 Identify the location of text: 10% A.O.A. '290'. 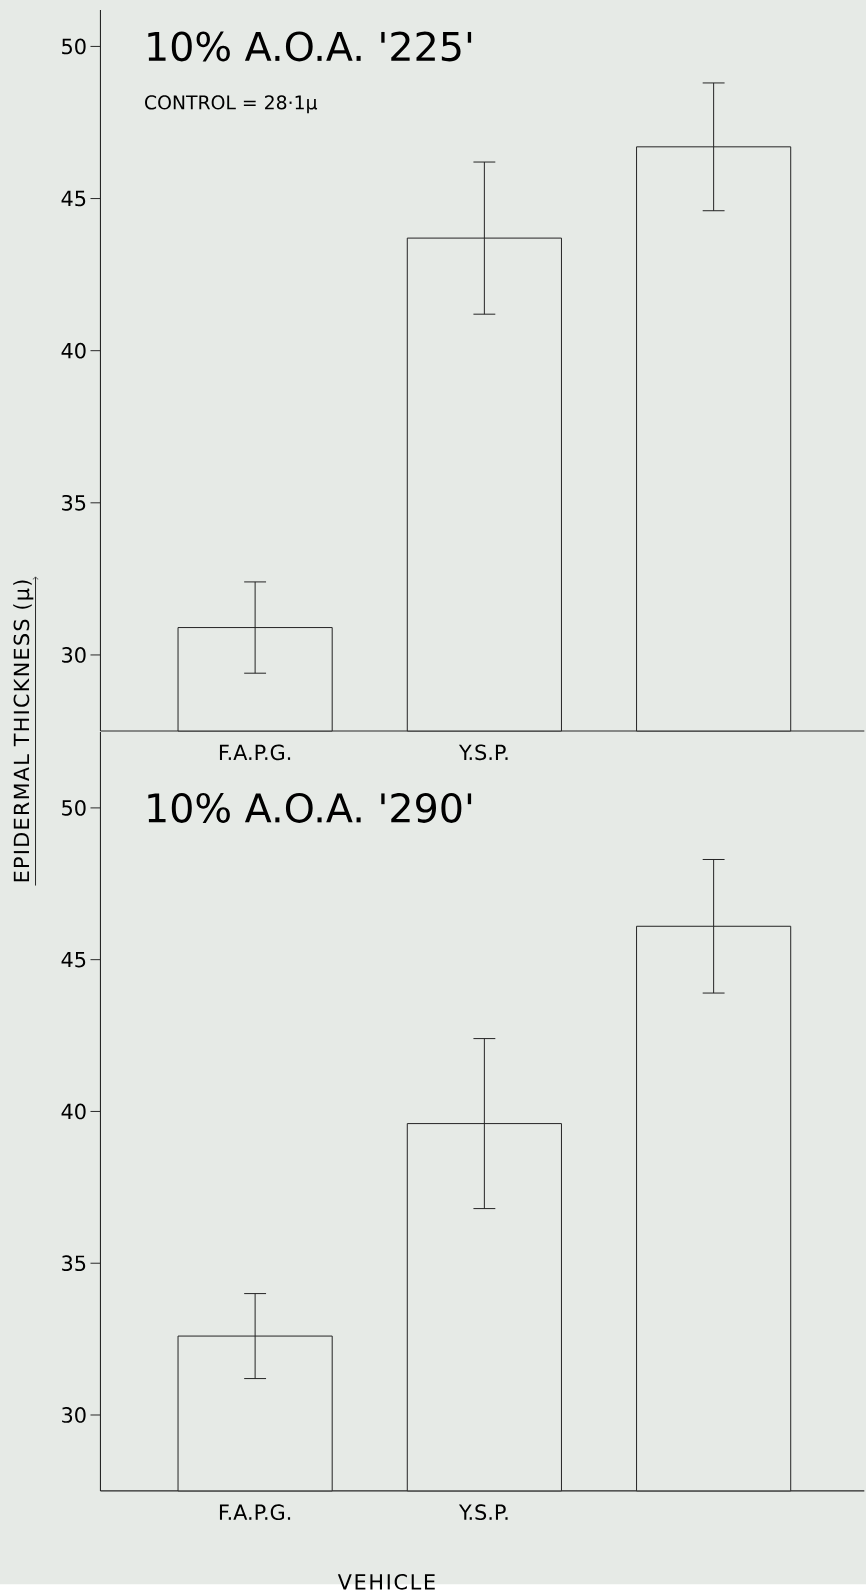
(309, 807).